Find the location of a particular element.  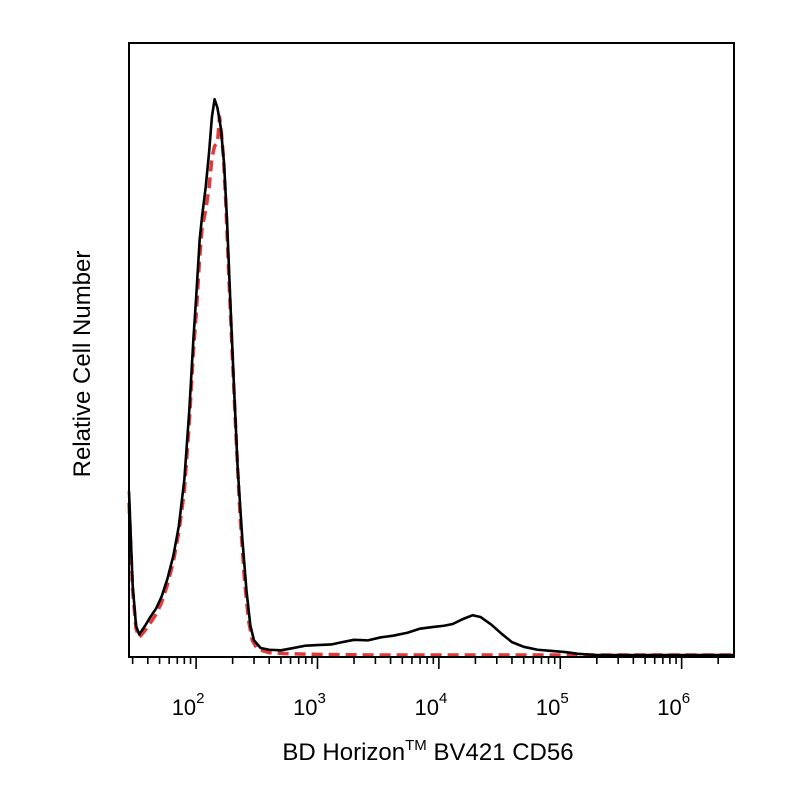

x-tick-label: 10⁴ is located at coordinates (430, 705).